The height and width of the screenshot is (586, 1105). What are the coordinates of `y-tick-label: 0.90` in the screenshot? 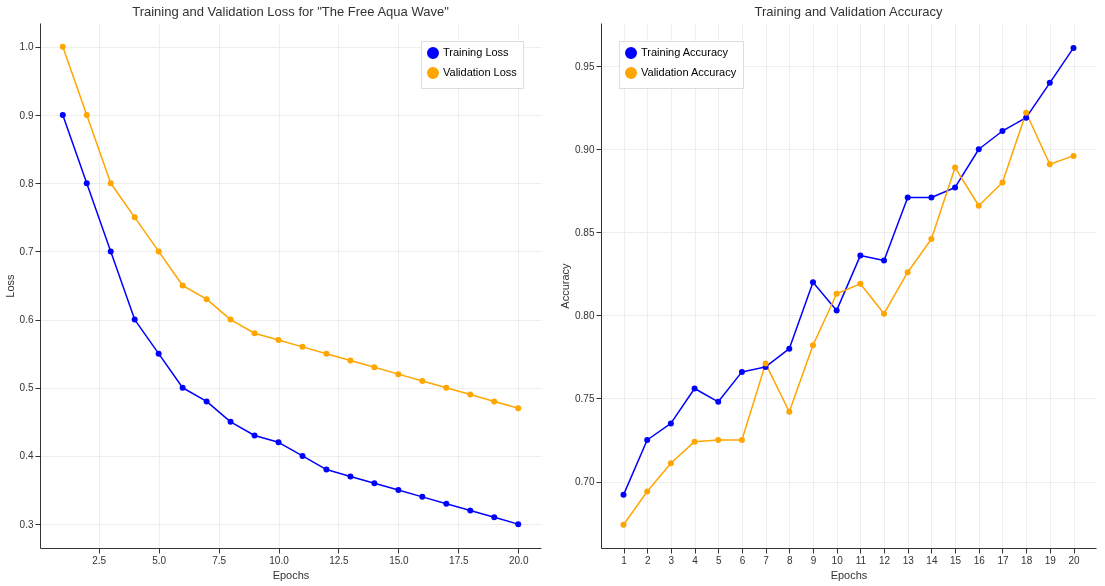 It's located at (585, 149).